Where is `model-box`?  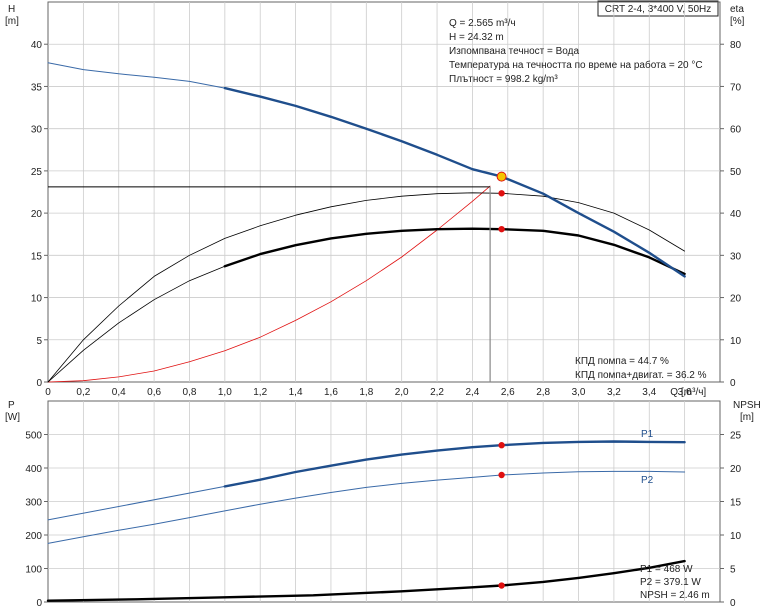 model-box is located at coordinates (658, 8).